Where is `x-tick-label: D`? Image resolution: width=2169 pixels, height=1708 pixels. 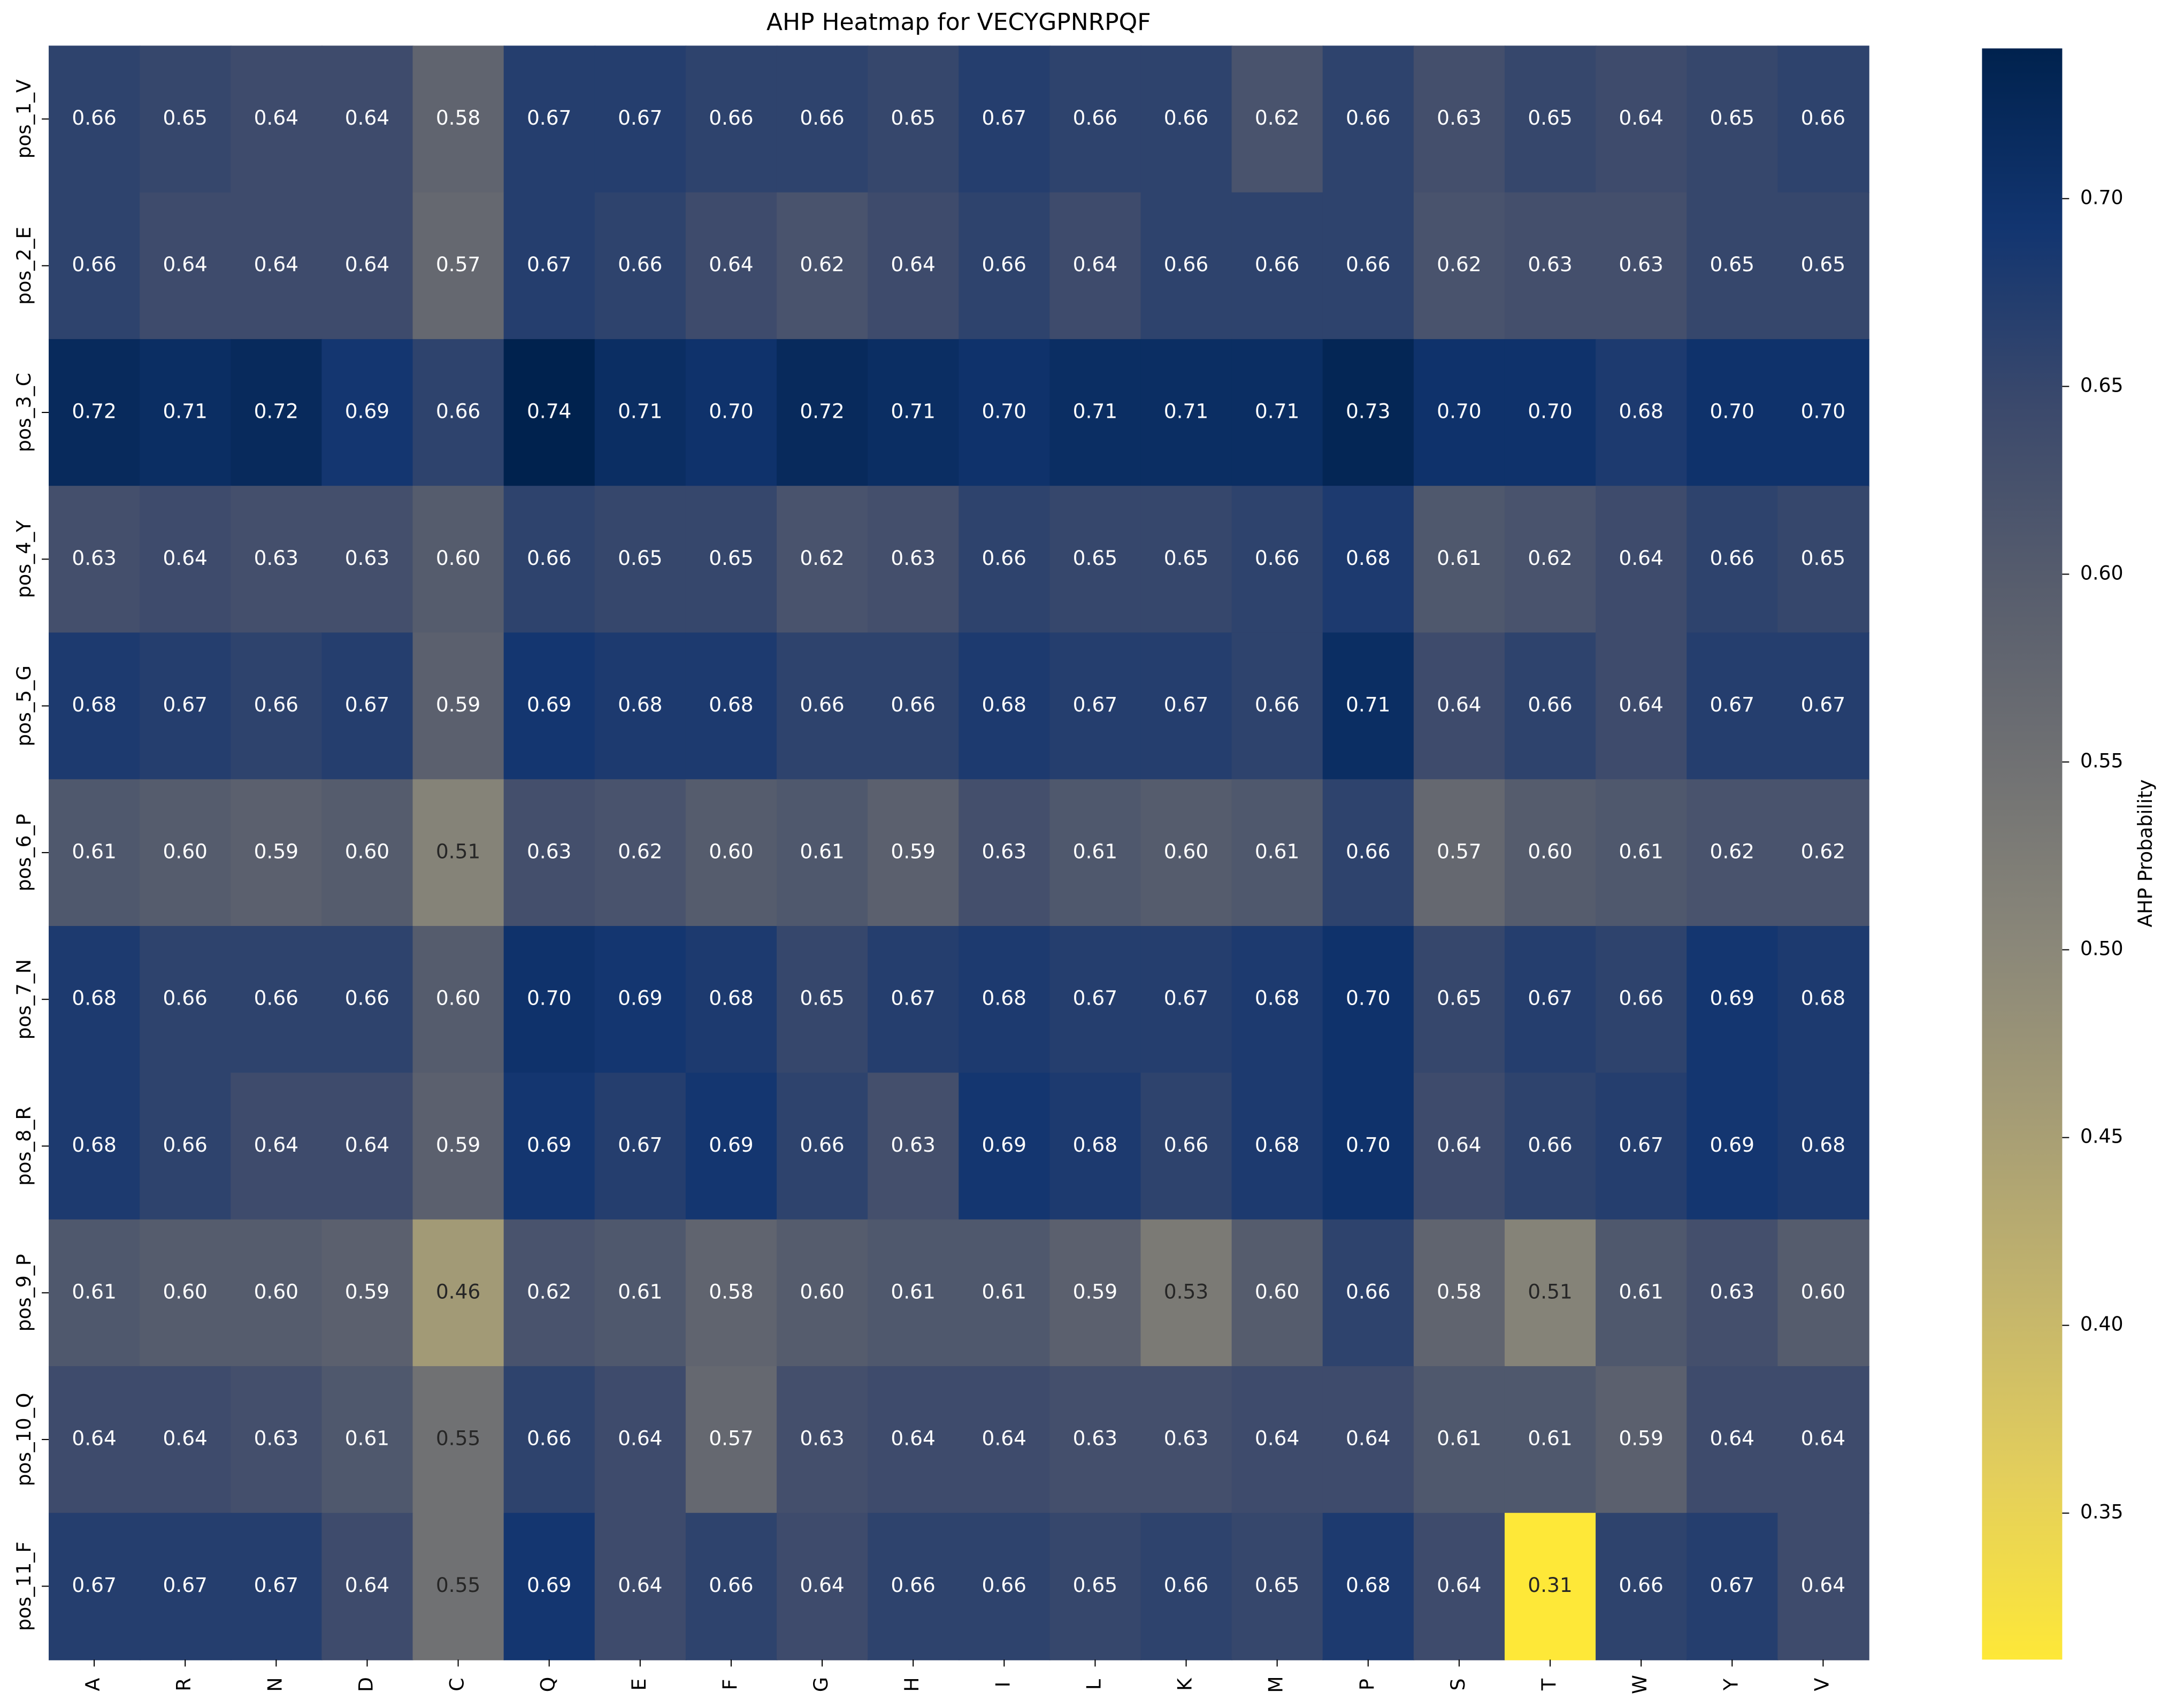 x-tick-label: D is located at coordinates (365, 1684).